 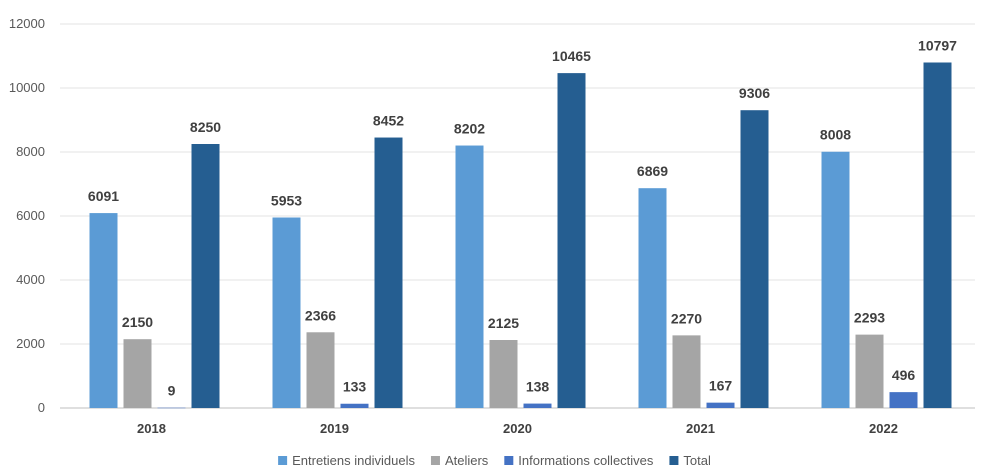 What do you see at coordinates (334, 428) in the screenshot?
I see `x-tick-label: 2019` at bounding box center [334, 428].